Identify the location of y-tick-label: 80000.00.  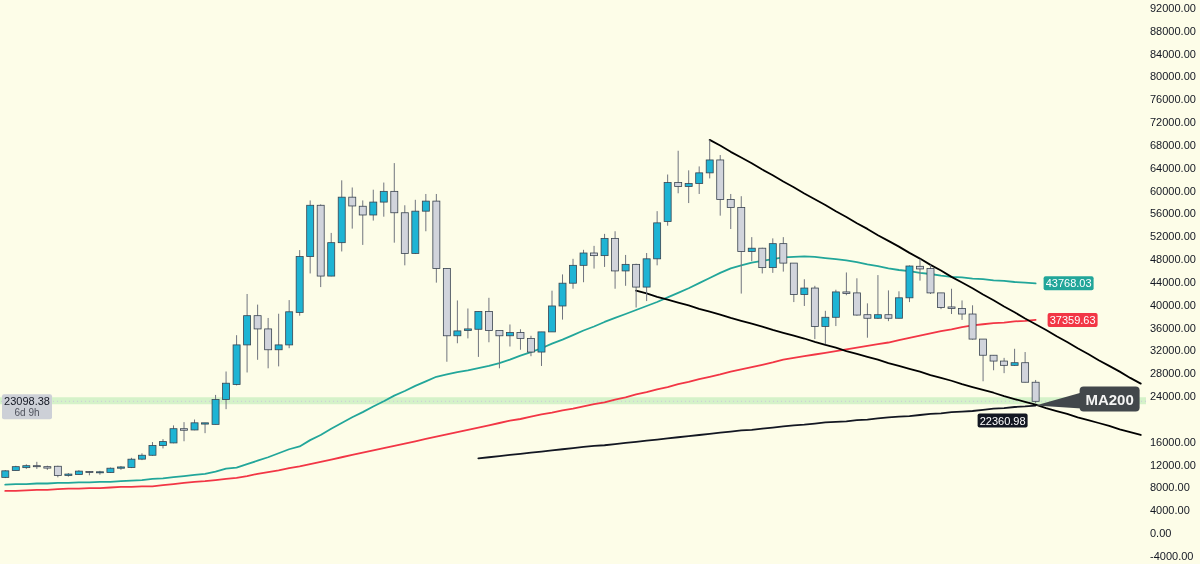
(1173, 76).